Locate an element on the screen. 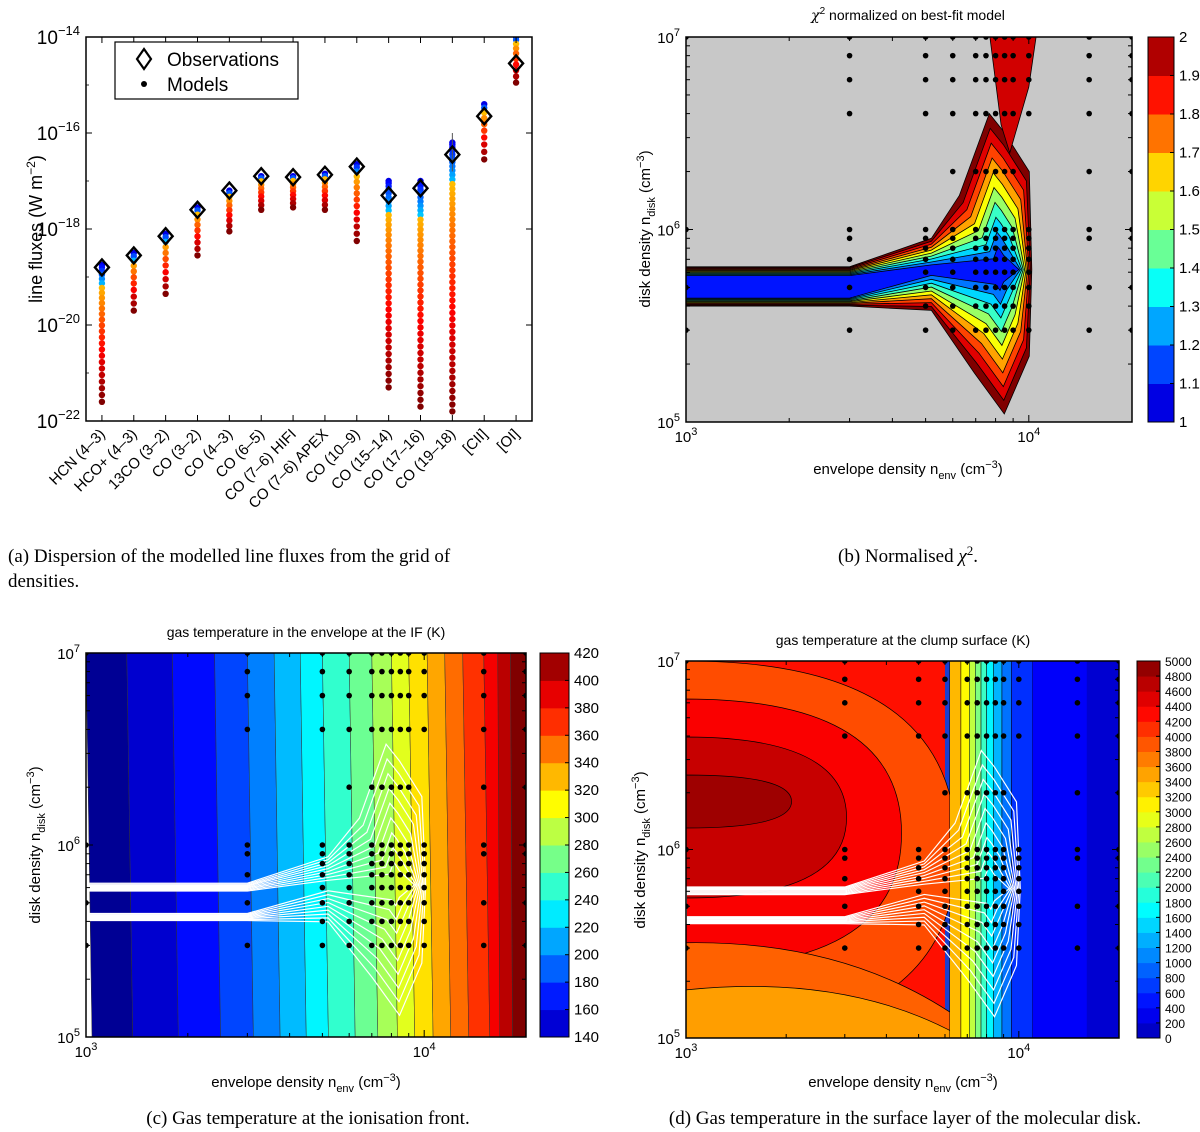  panel-d-colorbar-label: 1400 is located at coordinates (1178, 933).